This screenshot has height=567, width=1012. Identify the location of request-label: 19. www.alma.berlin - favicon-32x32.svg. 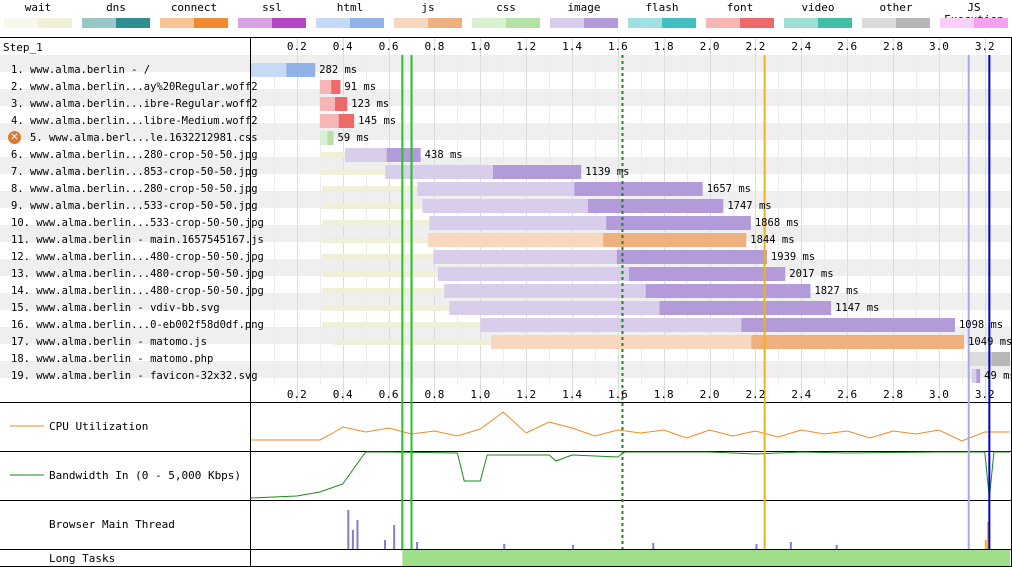
(134, 376).